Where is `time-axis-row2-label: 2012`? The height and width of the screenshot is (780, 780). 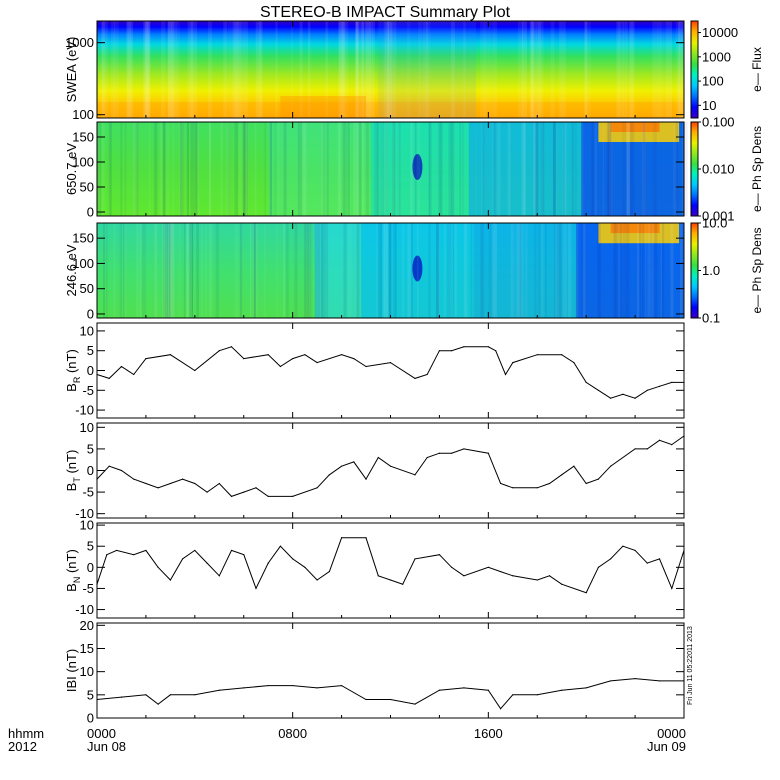 time-axis-row2-label: 2012 is located at coordinates (22, 746).